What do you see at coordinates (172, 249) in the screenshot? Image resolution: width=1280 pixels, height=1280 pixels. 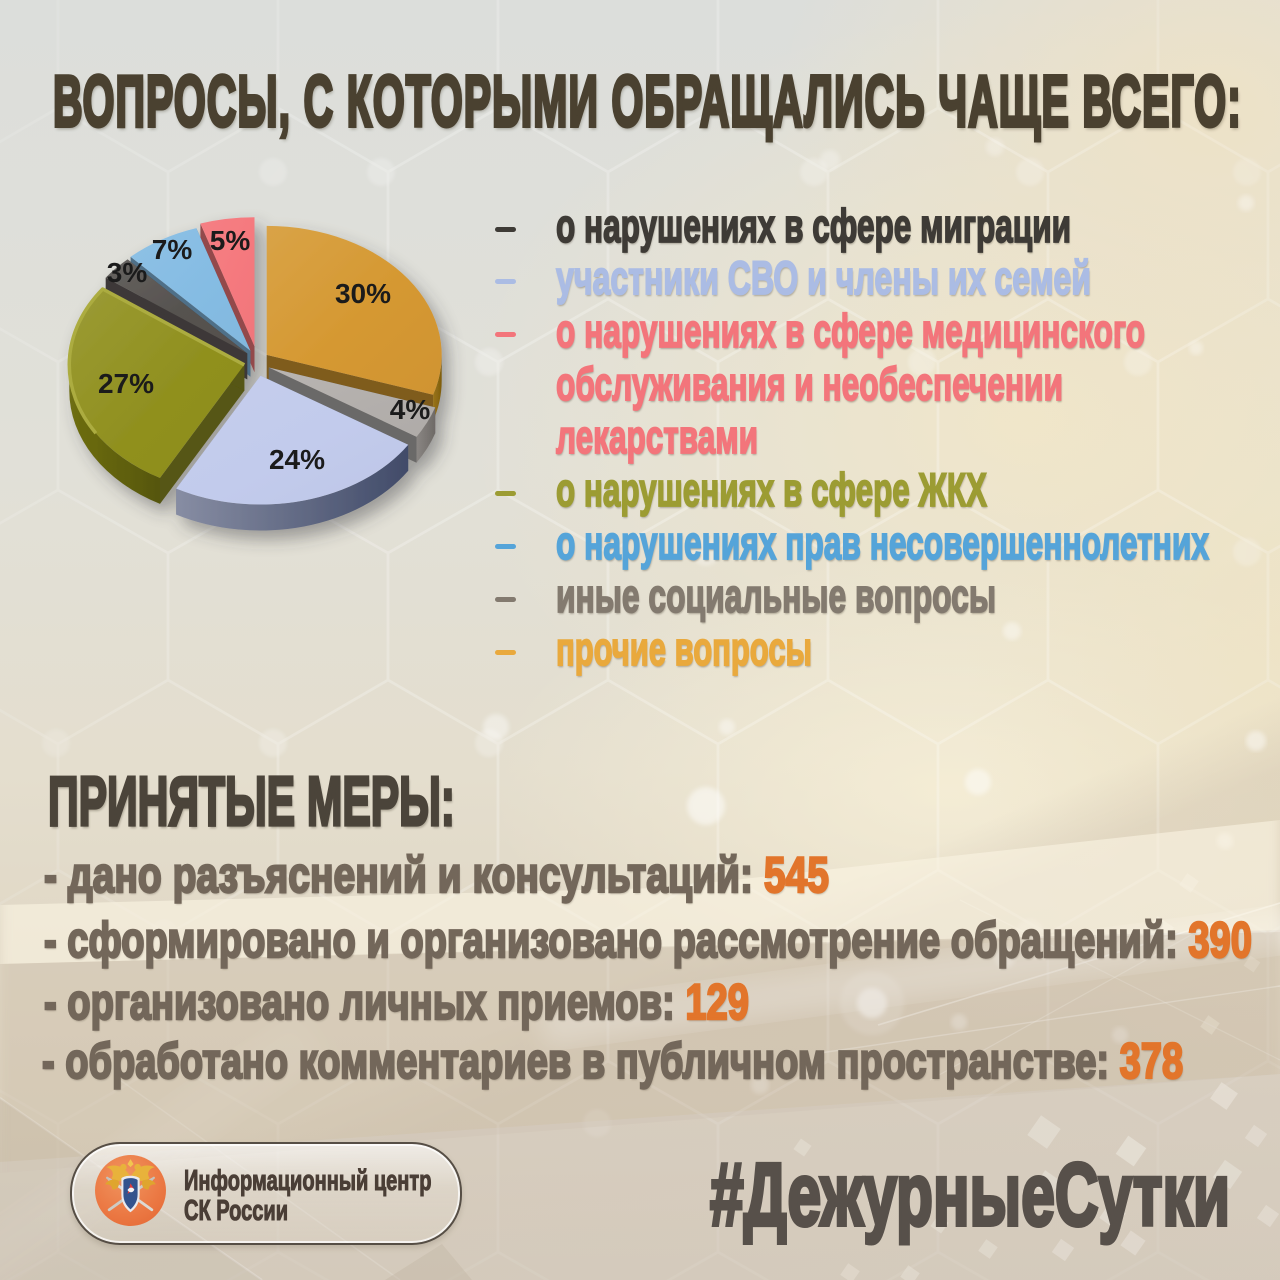 I see `svg-text: 7%` at bounding box center [172, 249].